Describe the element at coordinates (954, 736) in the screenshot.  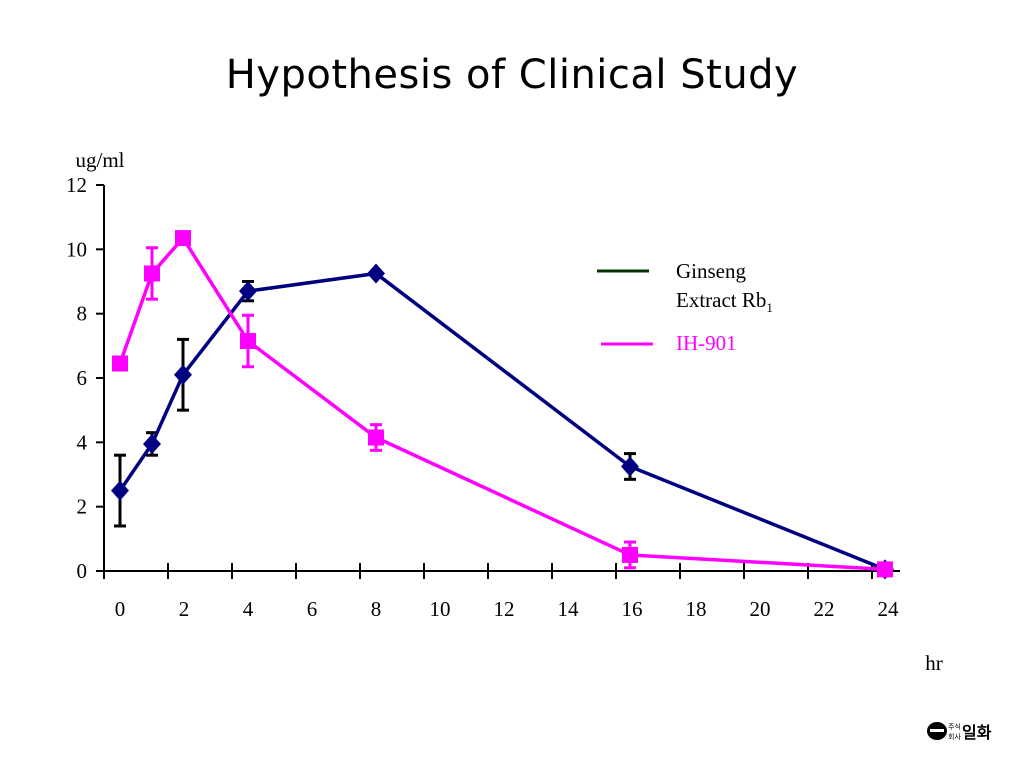
I see `svg-text: 회사` at that location.